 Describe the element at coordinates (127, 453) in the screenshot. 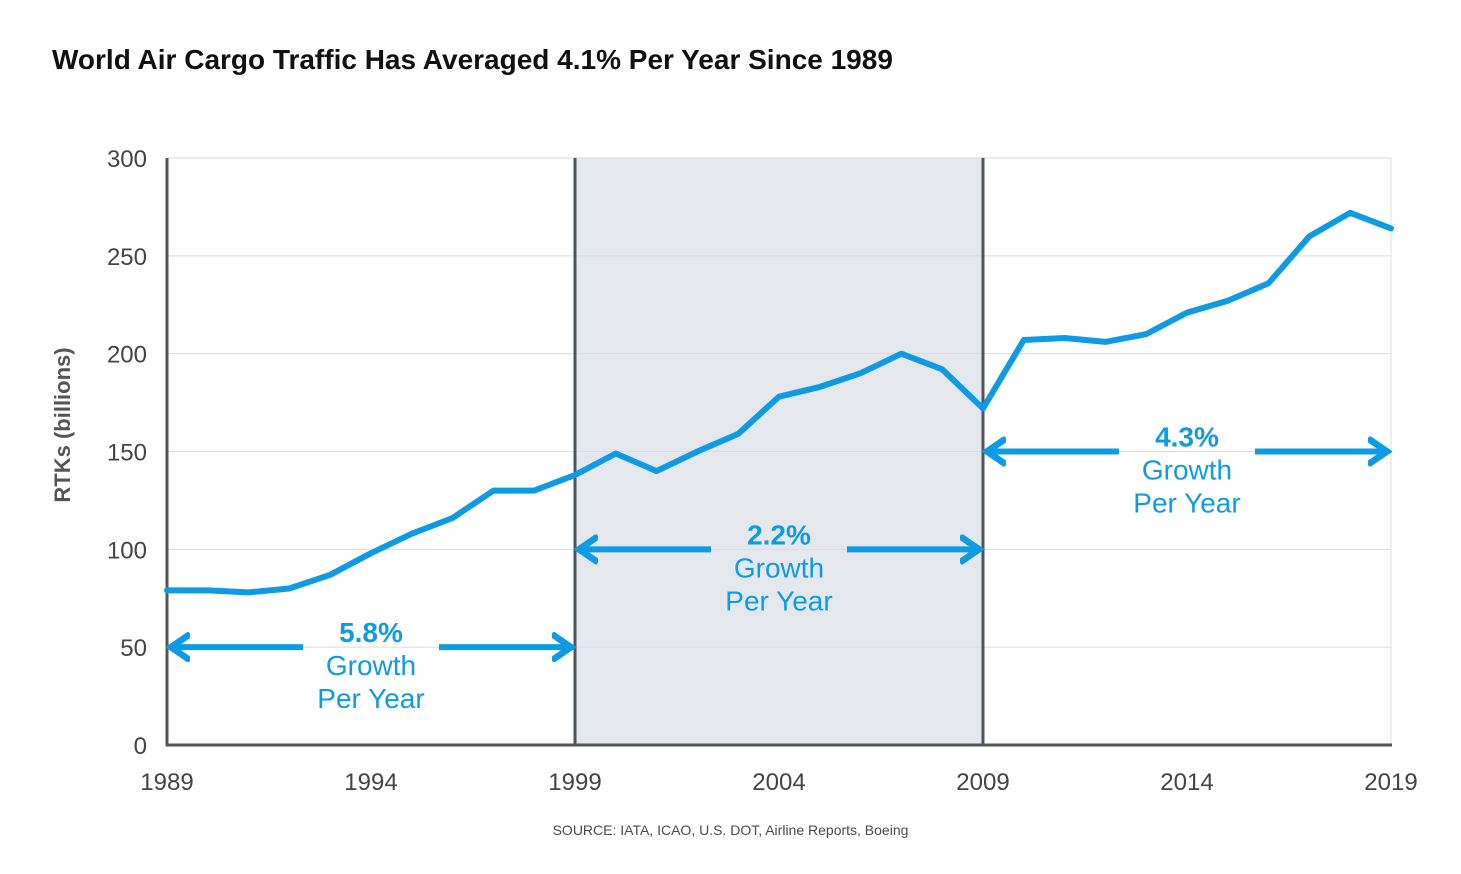

I see `y-tick-label: 150` at that location.